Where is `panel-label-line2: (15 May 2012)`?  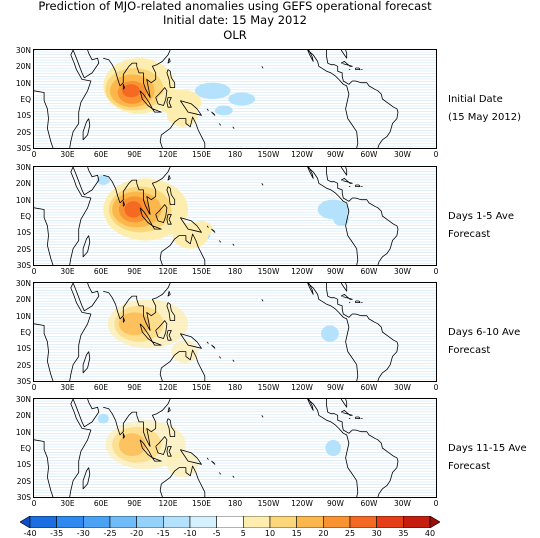 panel-label-line2: (15 May 2012) is located at coordinates (485, 117).